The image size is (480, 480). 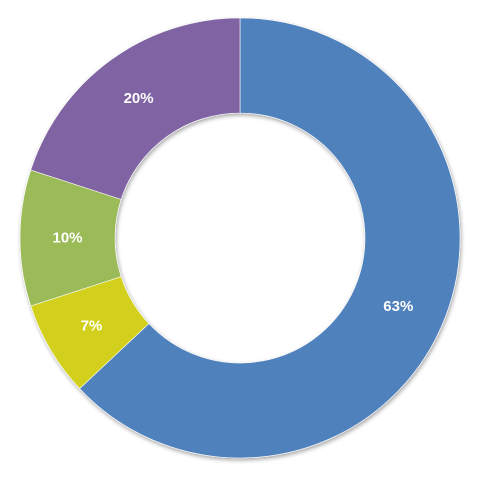 What do you see at coordinates (92, 325) in the screenshot?
I see `slice-label-1: 7%` at bounding box center [92, 325].